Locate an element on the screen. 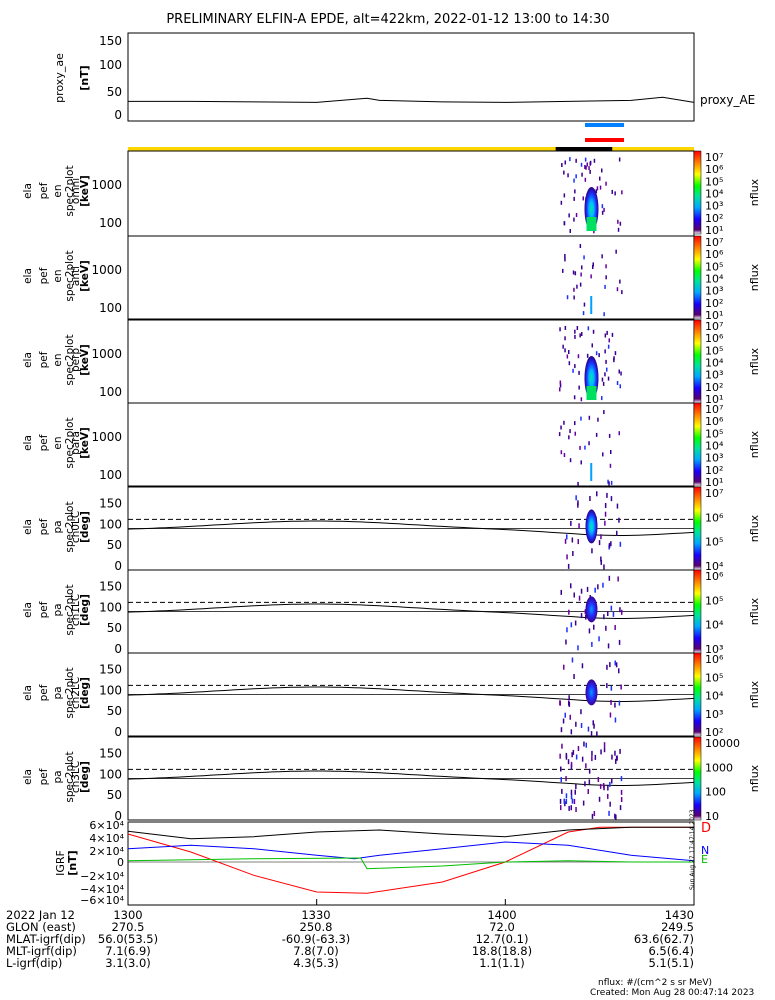 This screenshot has height=1000, width=775. flux-enhancement is located at coordinates (591, 305).